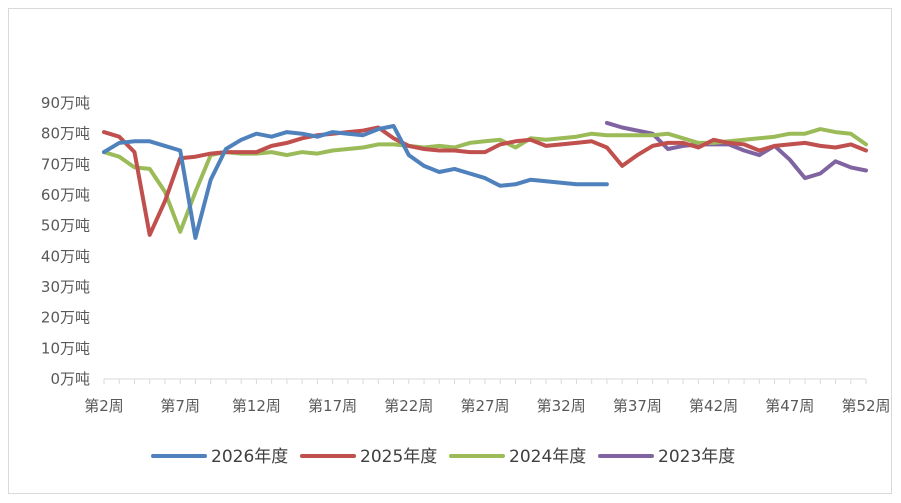 This screenshot has height=503, width=901. What do you see at coordinates (547, 457) in the screenshot?
I see `legend-label: 2024年度` at bounding box center [547, 457].